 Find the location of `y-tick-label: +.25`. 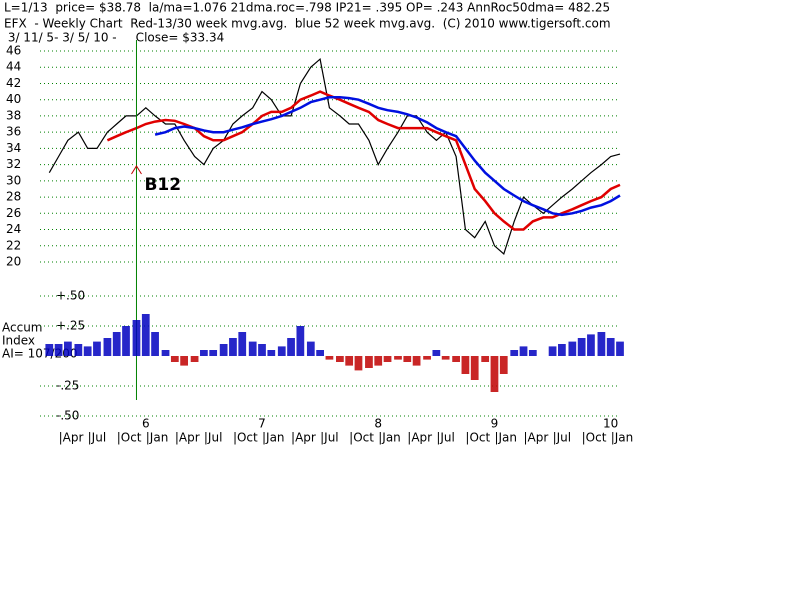

y-tick-label: +.25 is located at coordinates (70, 326).